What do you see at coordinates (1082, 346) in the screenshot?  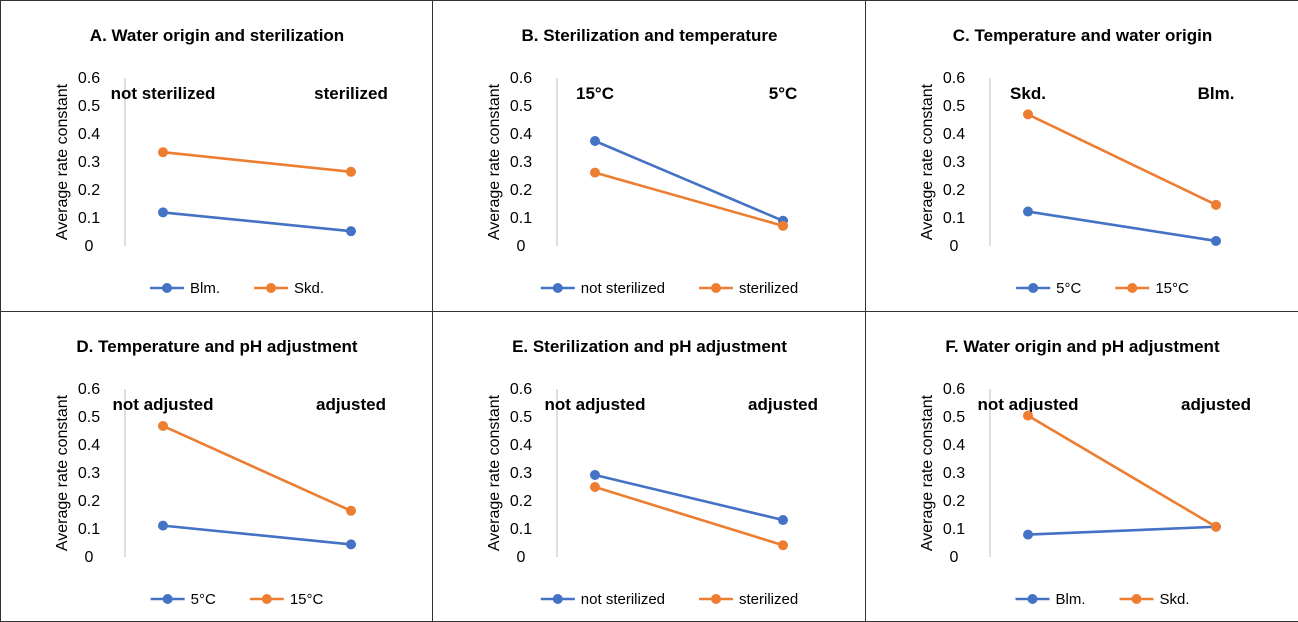 I see `chart-title: F. Water origin and pH adjustment` at bounding box center [1082, 346].